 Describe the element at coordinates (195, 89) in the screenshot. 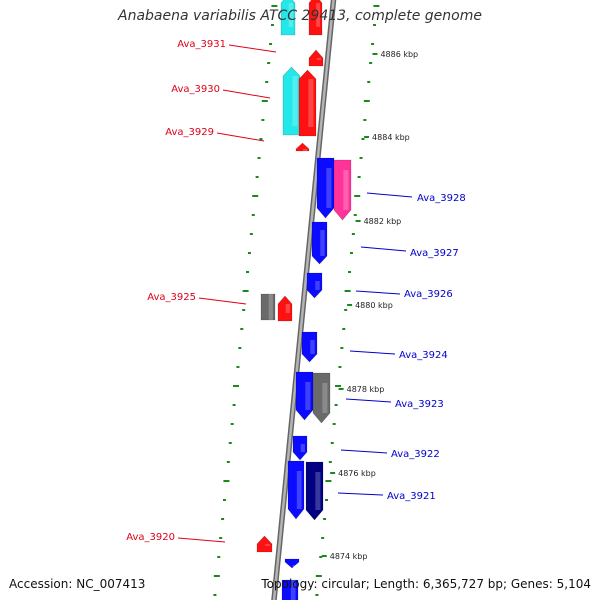

I see `gene-label: Ava_3930` at that location.